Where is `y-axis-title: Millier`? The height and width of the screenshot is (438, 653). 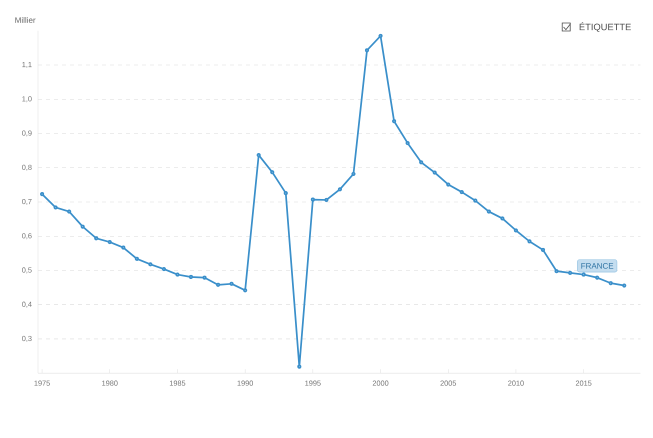 y-axis-title: Millier is located at coordinates (25, 20).